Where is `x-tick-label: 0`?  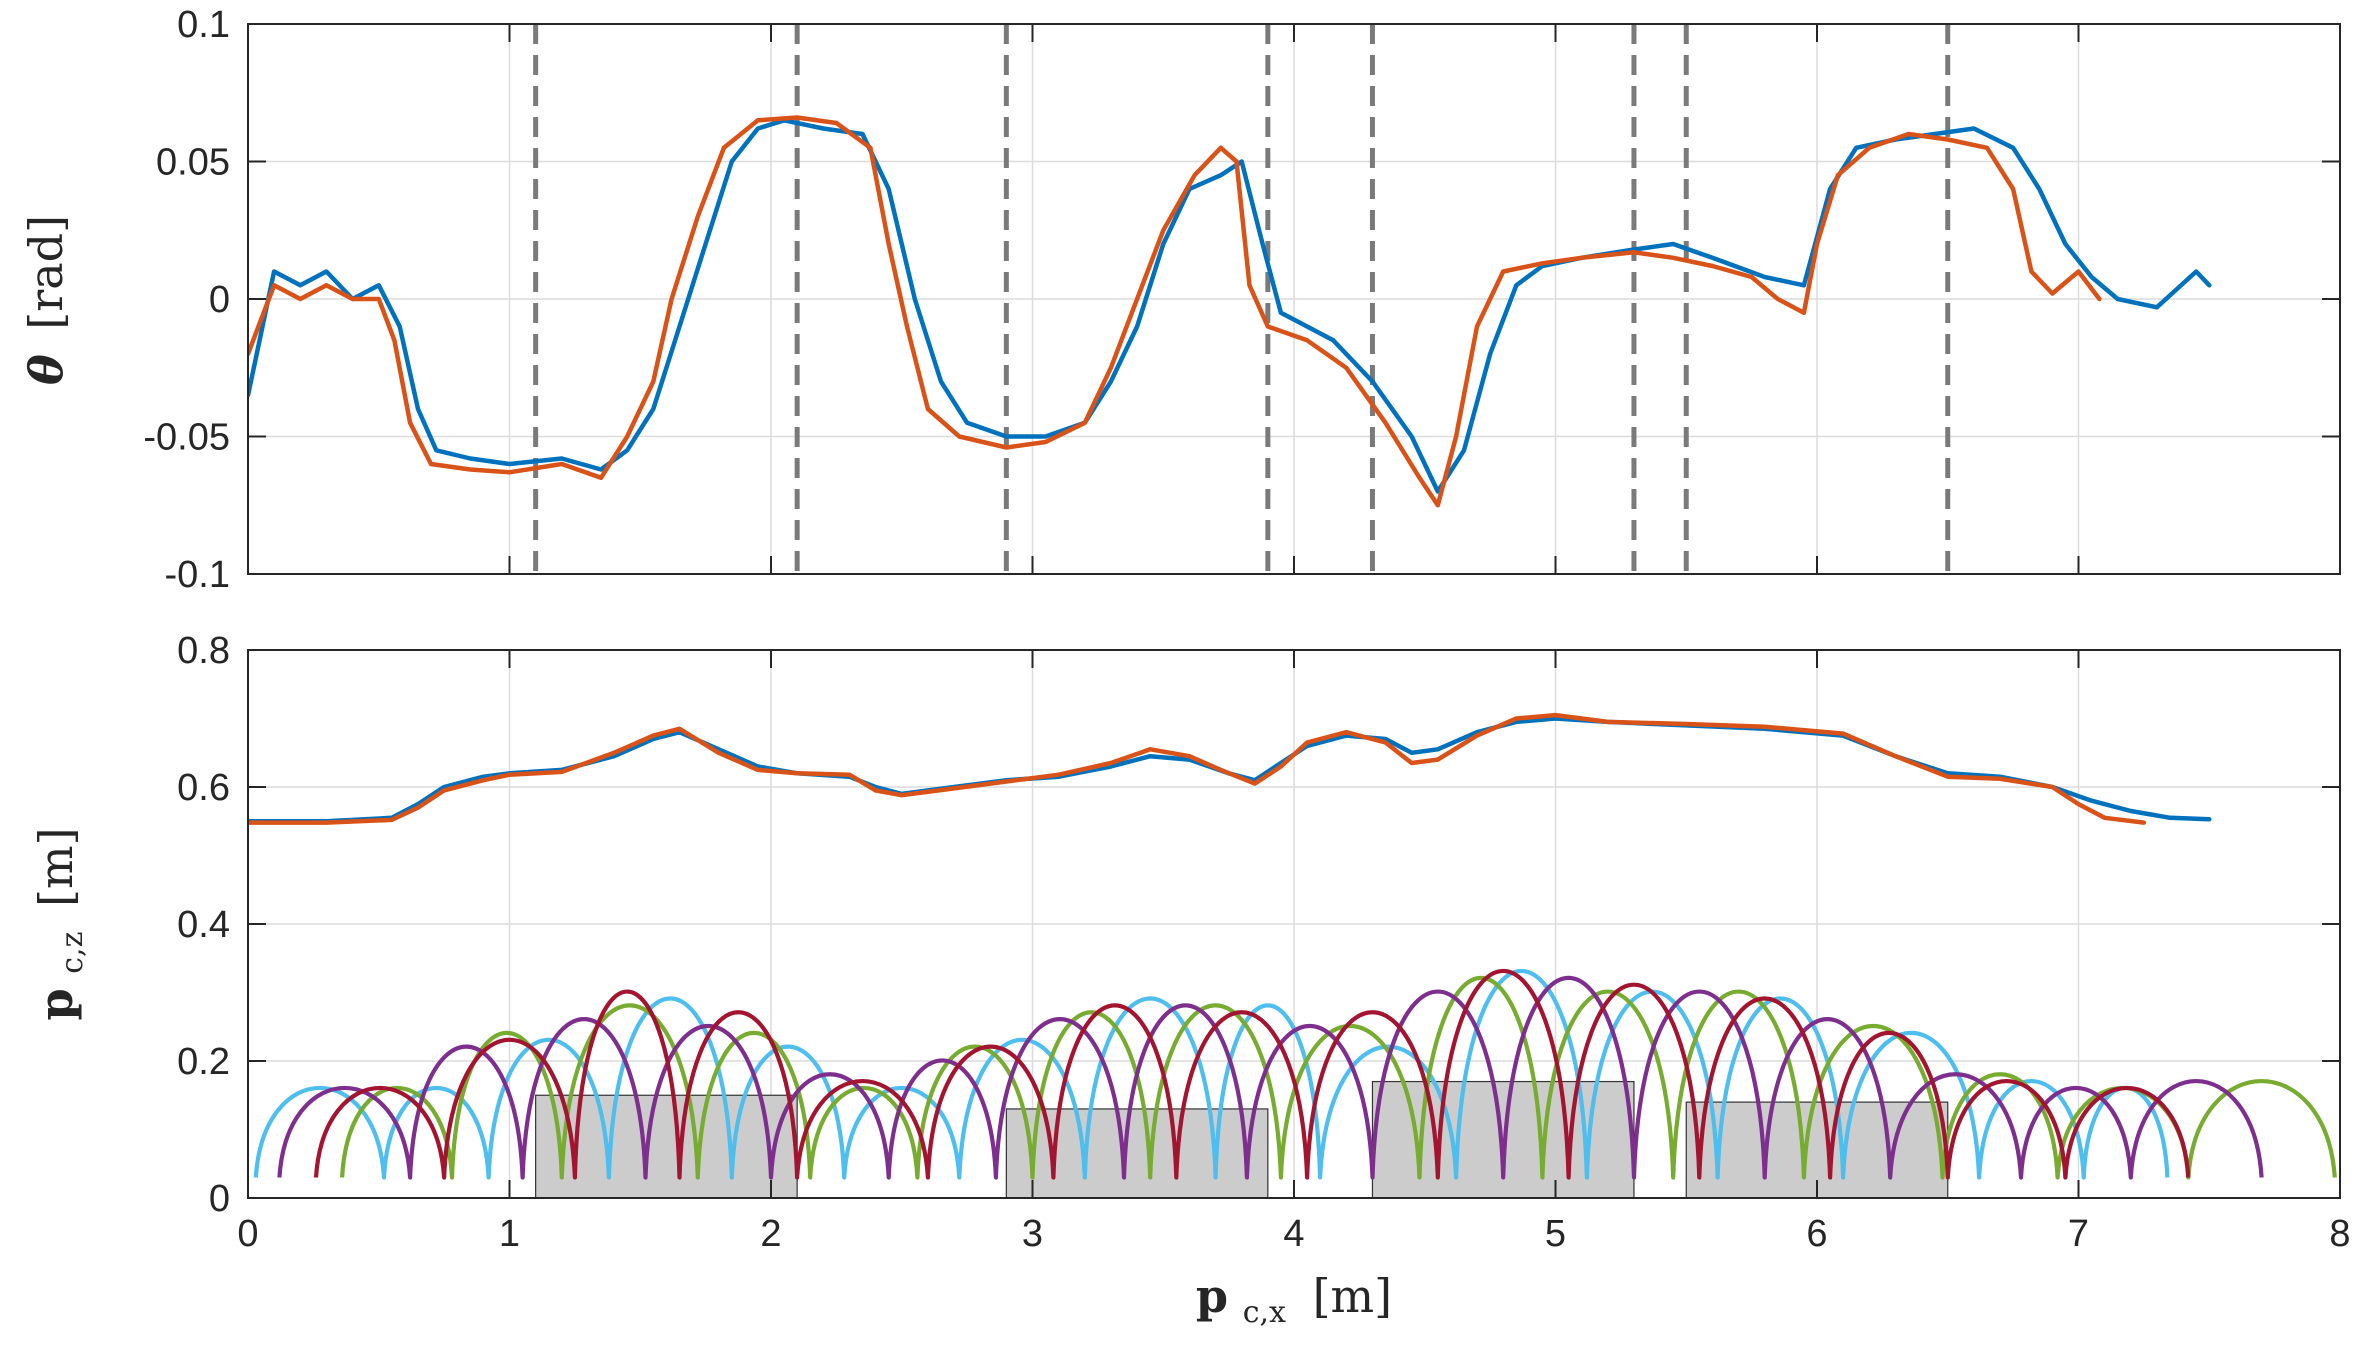 x-tick-label: 0 is located at coordinates (247, 1234).